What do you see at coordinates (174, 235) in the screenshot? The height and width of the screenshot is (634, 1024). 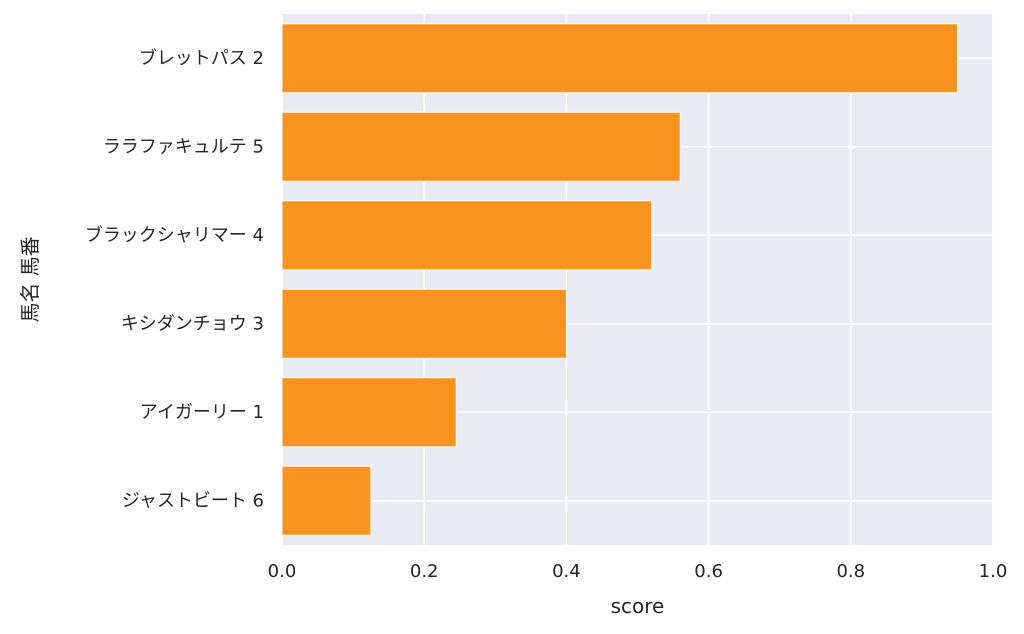 I see `y-tick-label: ブラックシャリマー 4` at bounding box center [174, 235].